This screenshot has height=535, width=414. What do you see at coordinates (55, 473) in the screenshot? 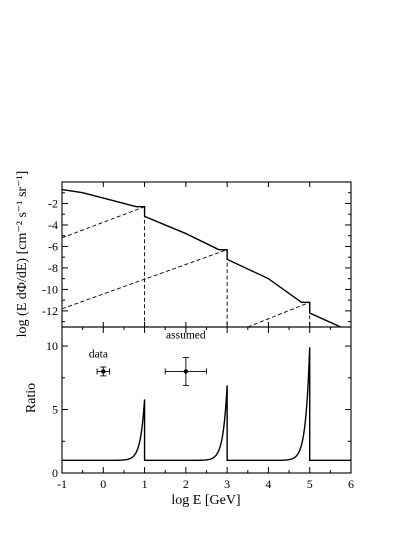
I see `bottom-y-tick-label: 0` at bounding box center [55, 473].